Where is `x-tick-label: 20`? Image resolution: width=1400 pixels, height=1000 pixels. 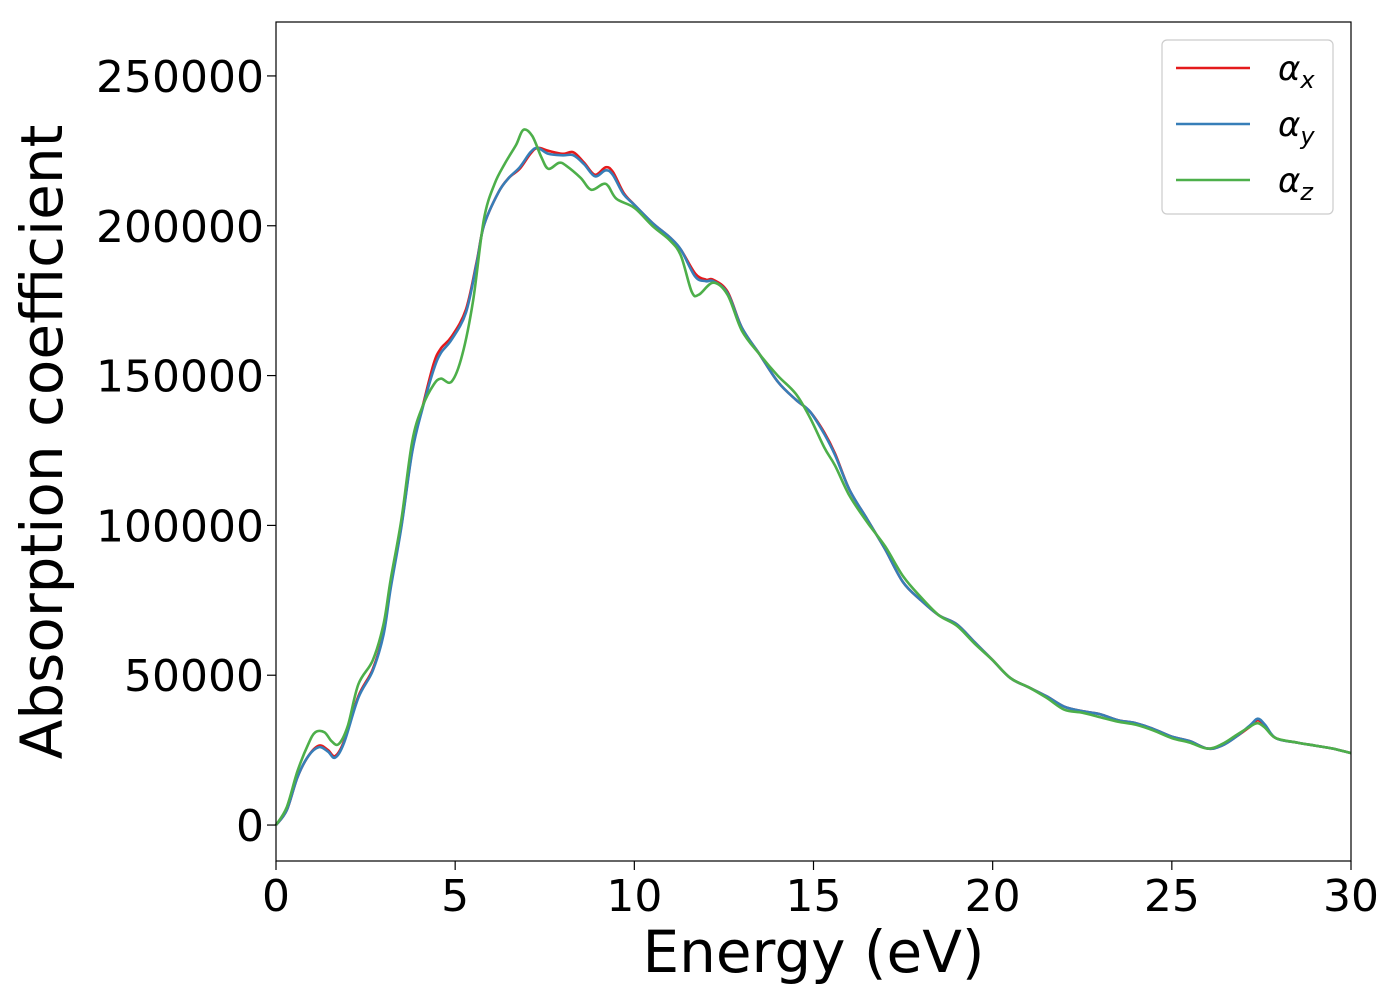 x-tick-label: 20 is located at coordinates (993, 896).